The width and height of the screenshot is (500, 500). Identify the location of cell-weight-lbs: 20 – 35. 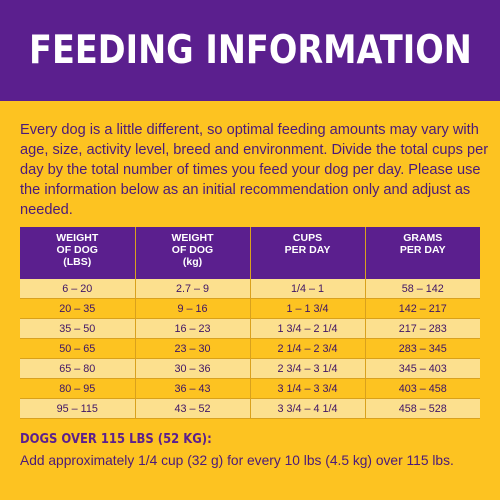
(78, 308).